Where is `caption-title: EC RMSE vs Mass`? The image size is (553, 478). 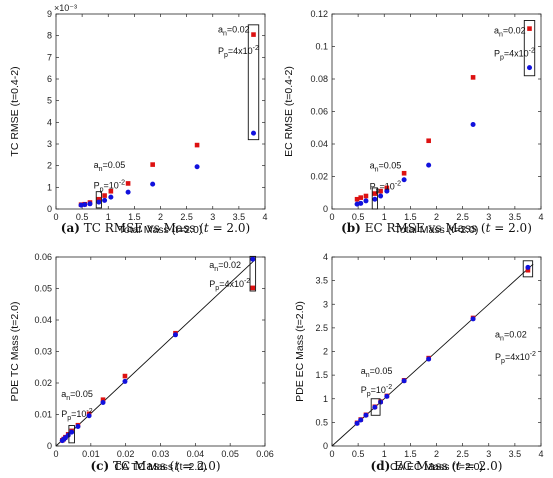 caption-title: EC RMSE vs Mass is located at coordinates (421, 228).